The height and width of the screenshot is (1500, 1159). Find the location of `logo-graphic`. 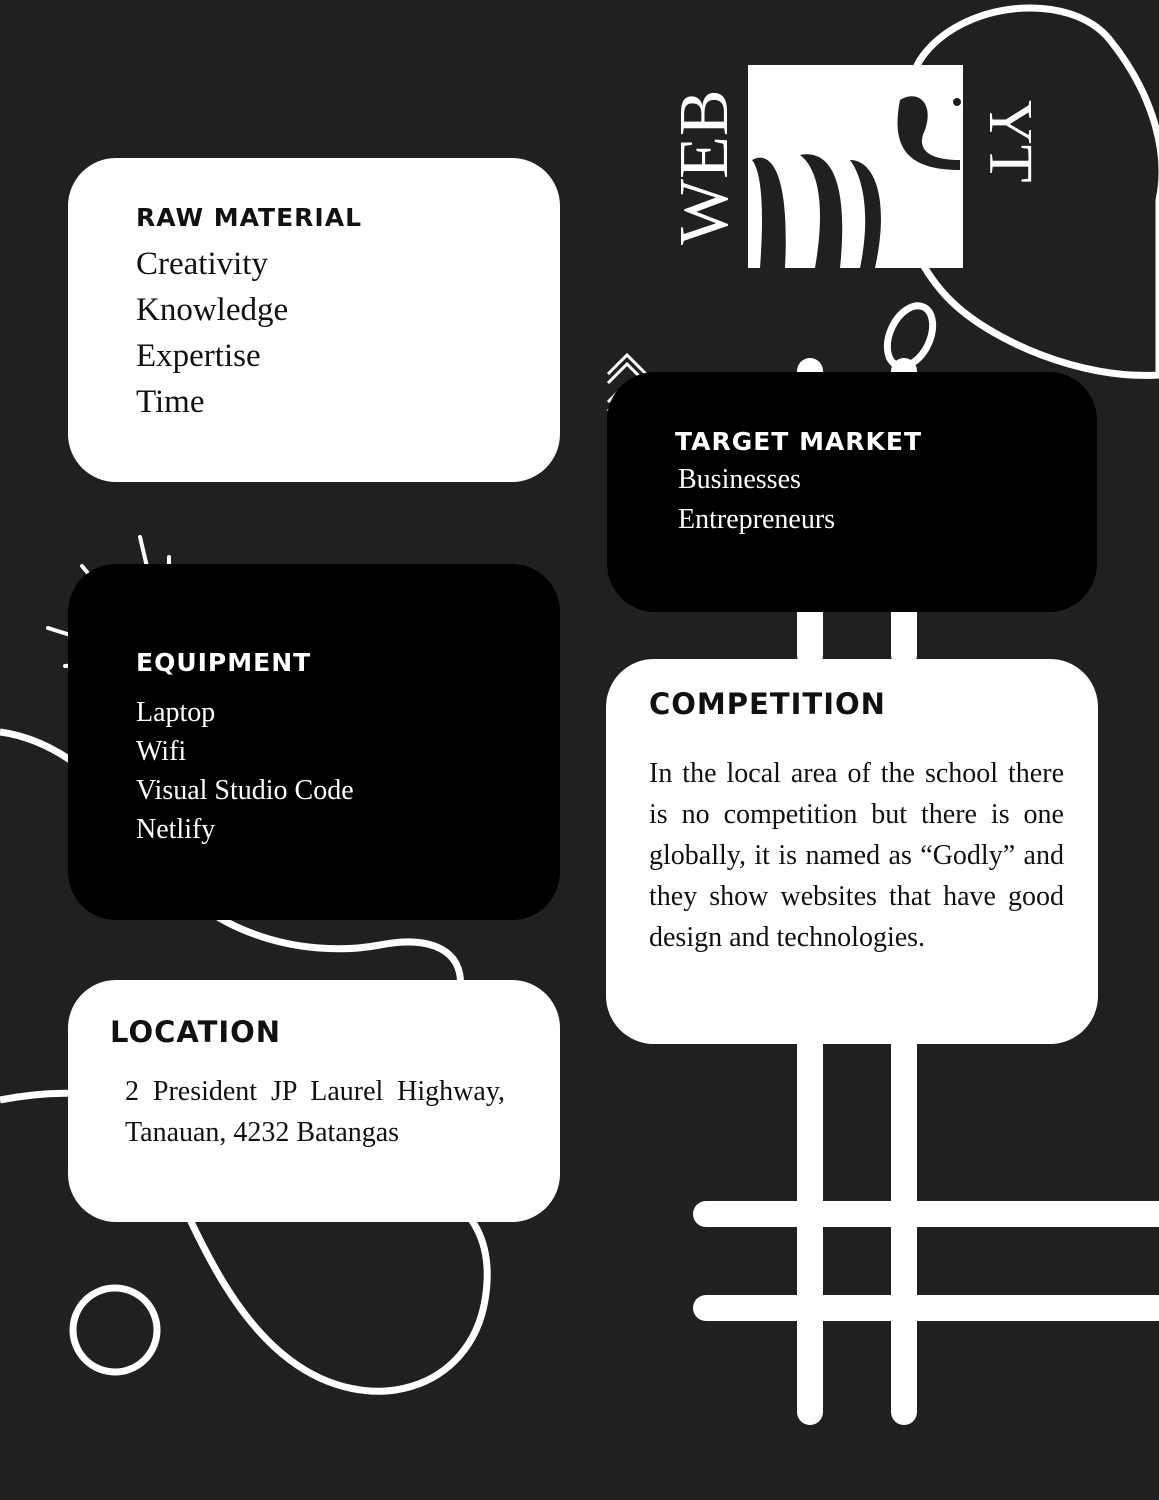

logo-graphic is located at coordinates (855, 166).